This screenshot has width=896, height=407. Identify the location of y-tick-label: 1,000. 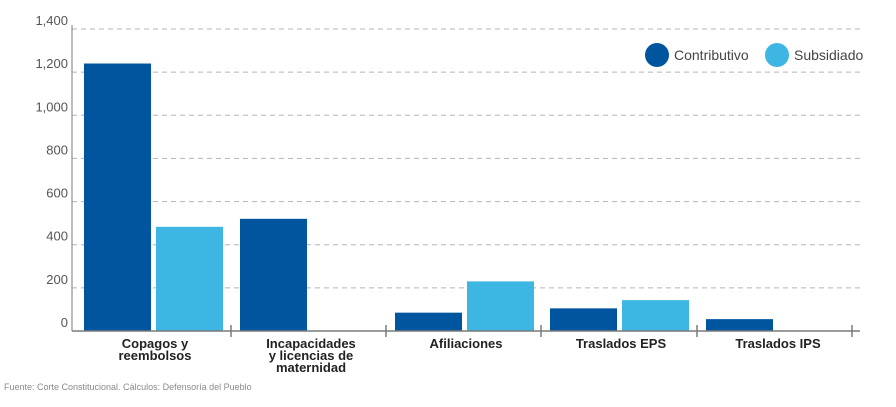
(51, 106).